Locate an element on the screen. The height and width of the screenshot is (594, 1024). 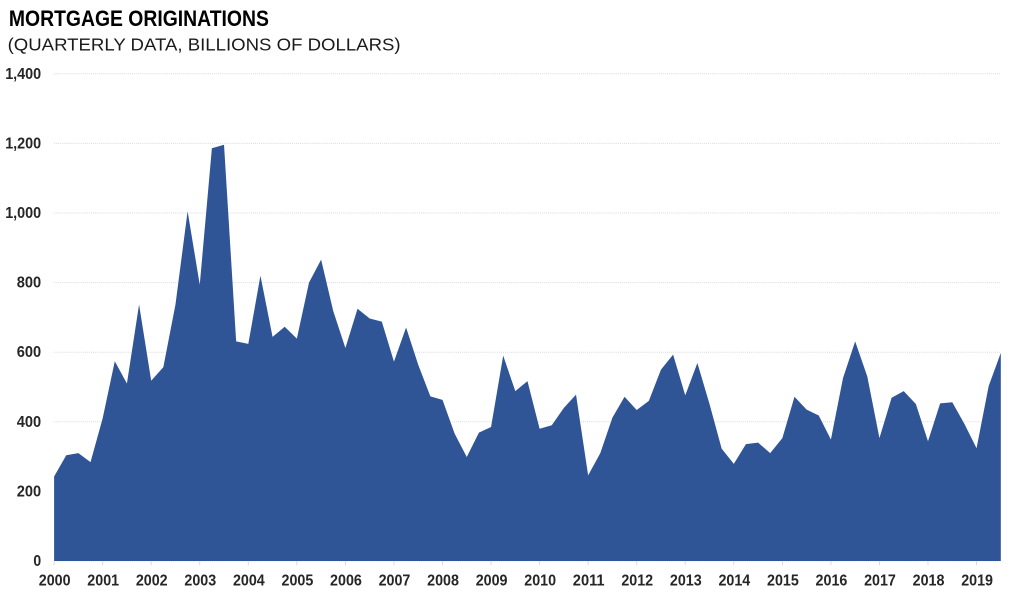
svg-text: 2008 is located at coordinates (443, 581).